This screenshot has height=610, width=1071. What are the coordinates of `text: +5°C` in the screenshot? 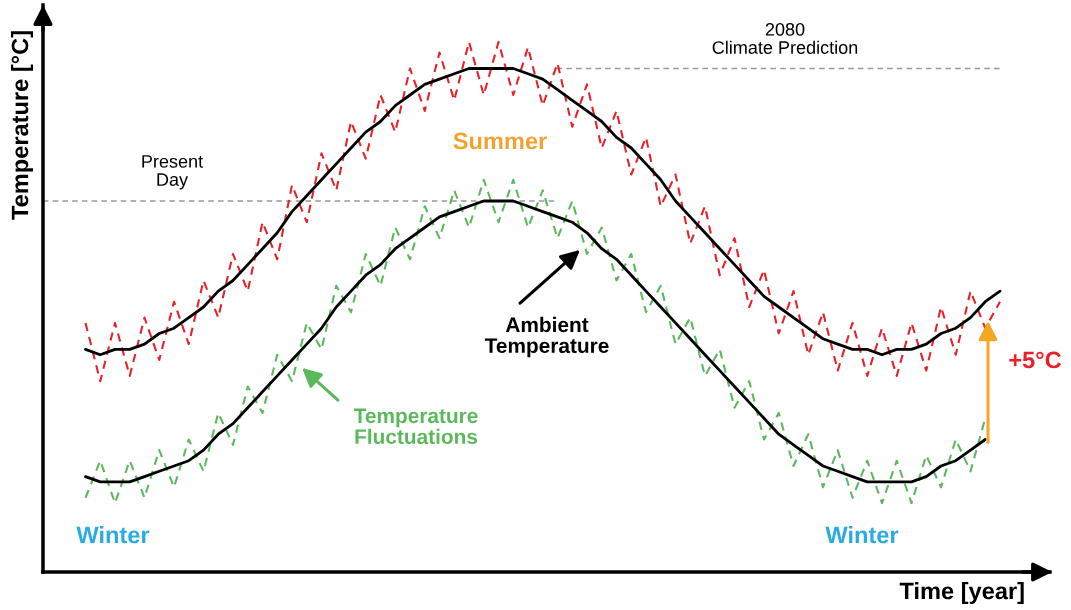 It's located at (1035, 360).